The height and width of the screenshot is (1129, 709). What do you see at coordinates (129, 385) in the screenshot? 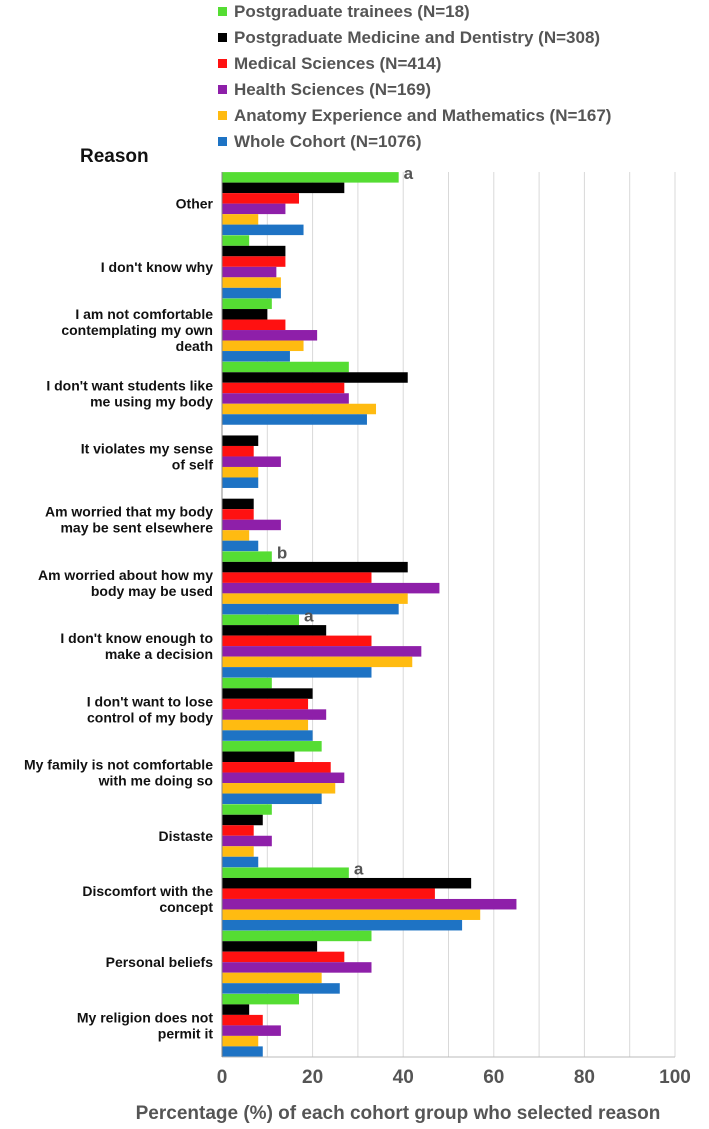
I see `category-label-3-0: I don't want students like` at bounding box center [129, 385].